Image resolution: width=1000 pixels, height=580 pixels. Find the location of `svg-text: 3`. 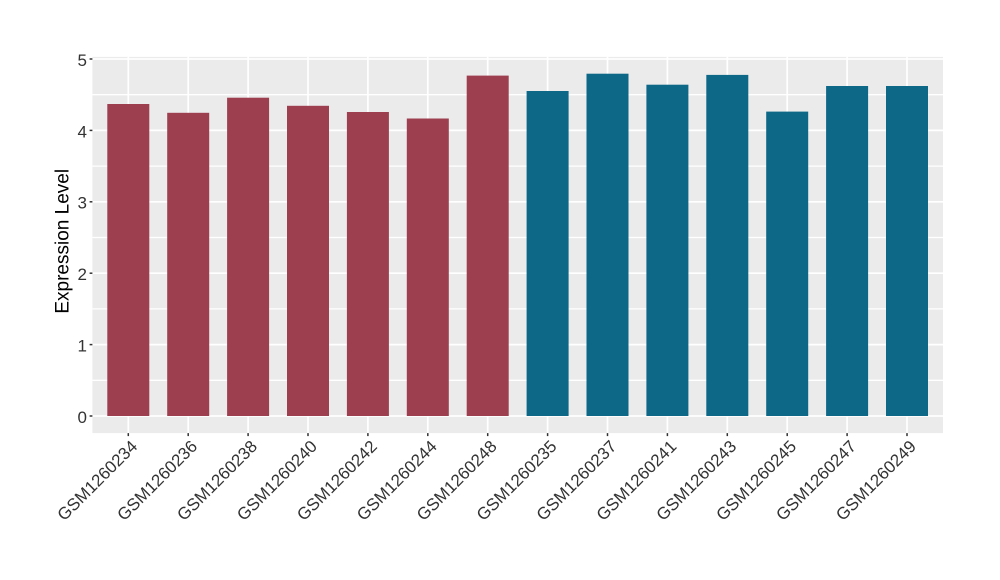

svg-text: 3 is located at coordinates (82, 203).